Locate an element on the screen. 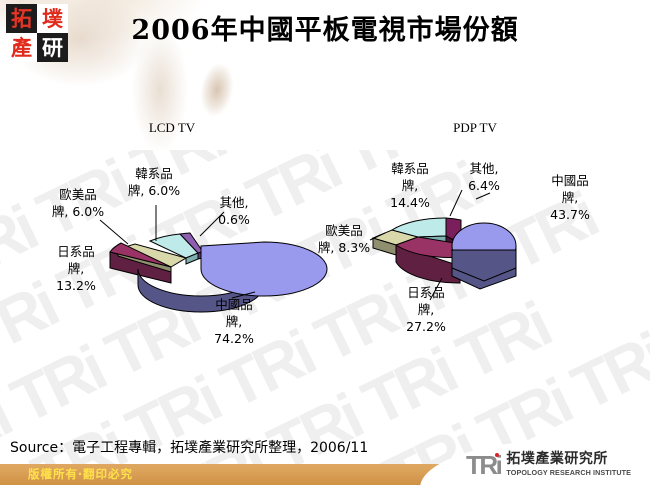 This screenshot has height=485, width=650. slide-title: 2006年中國平板電視市場份額 is located at coordinates (325, 30).